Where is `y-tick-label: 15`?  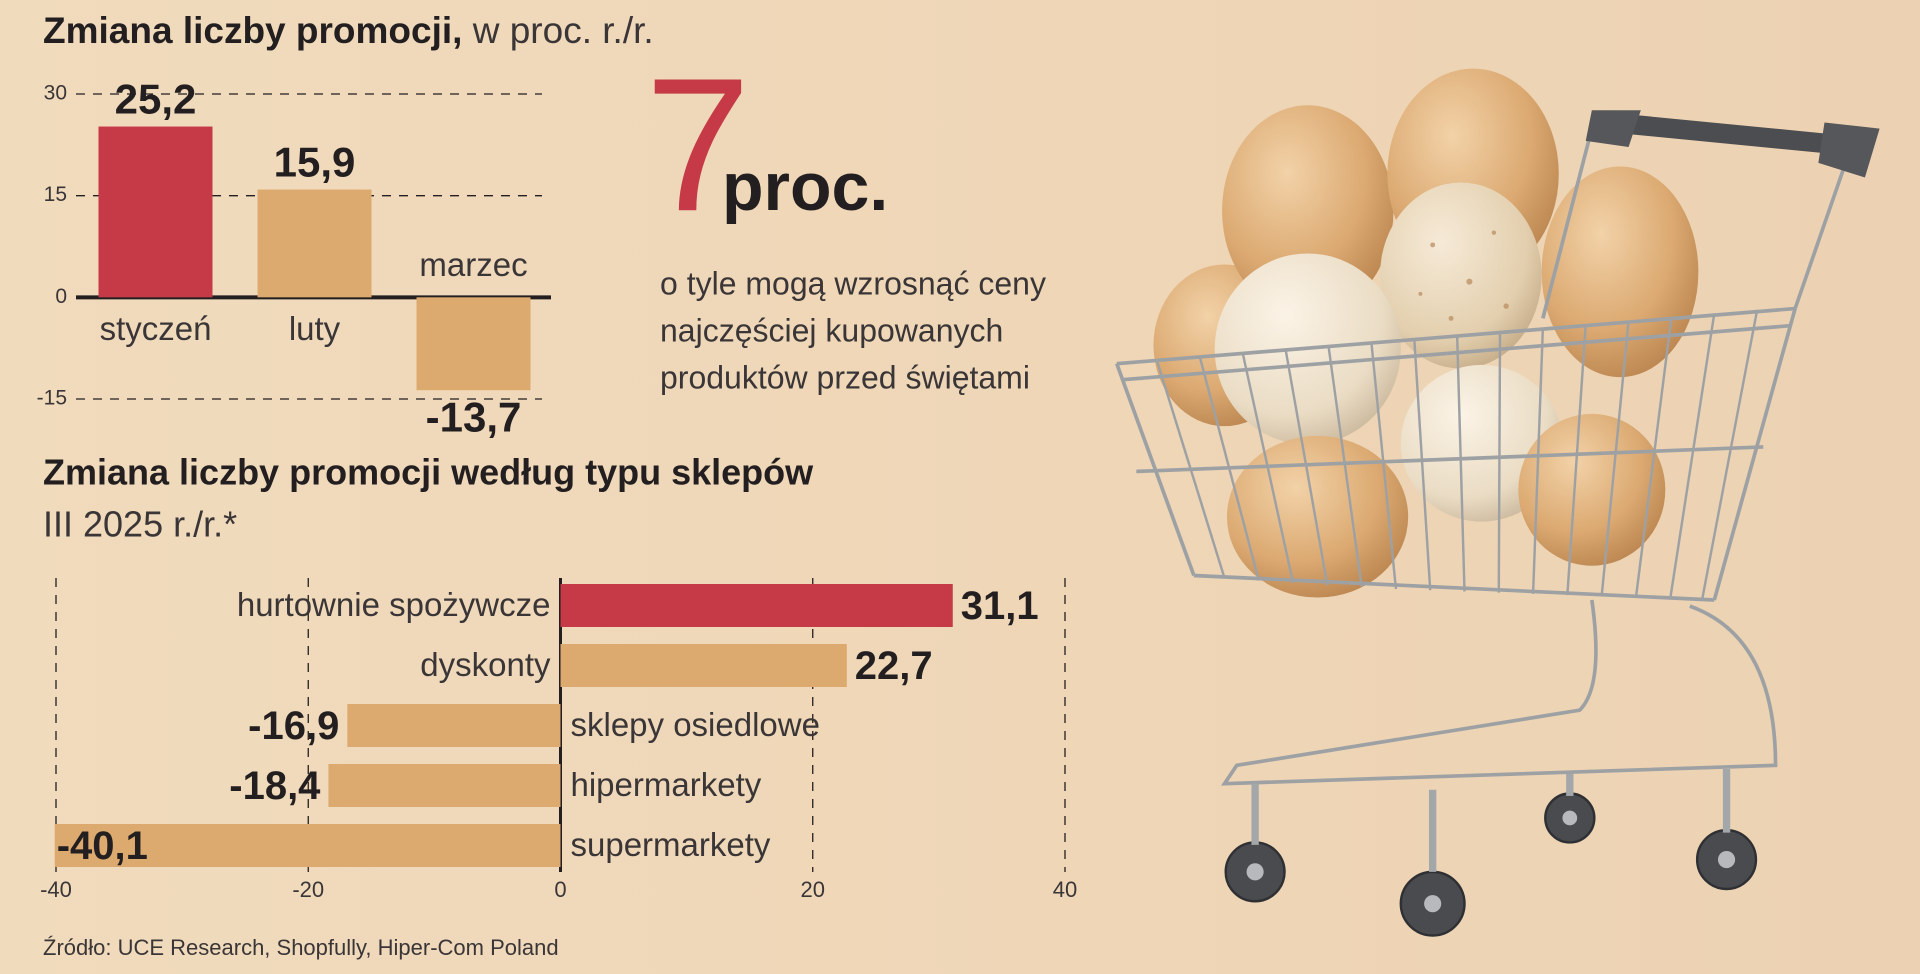
y-tick-label: 15 is located at coordinates (55, 194).